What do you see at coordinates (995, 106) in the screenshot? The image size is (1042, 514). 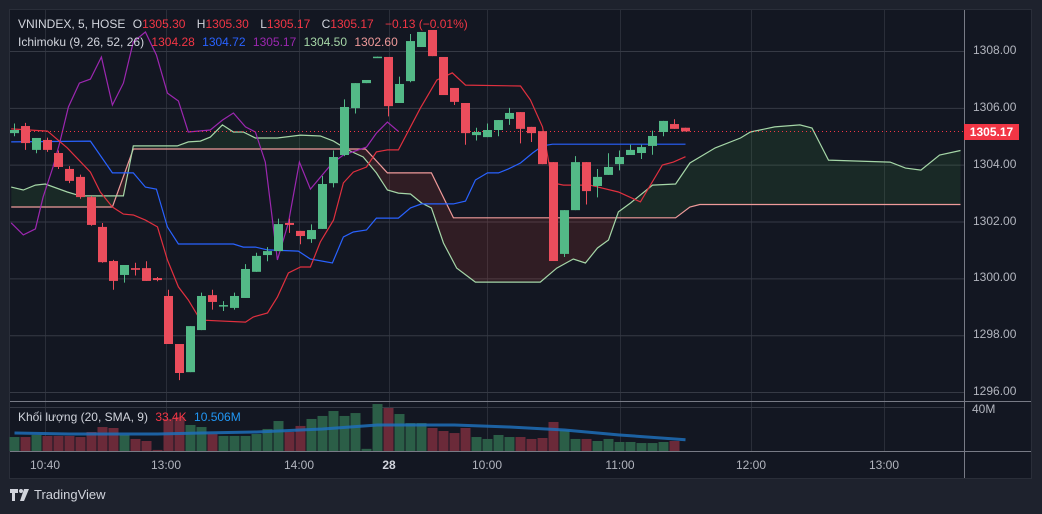 I see `price-tick-label: 1306.00` at bounding box center [995, 106].